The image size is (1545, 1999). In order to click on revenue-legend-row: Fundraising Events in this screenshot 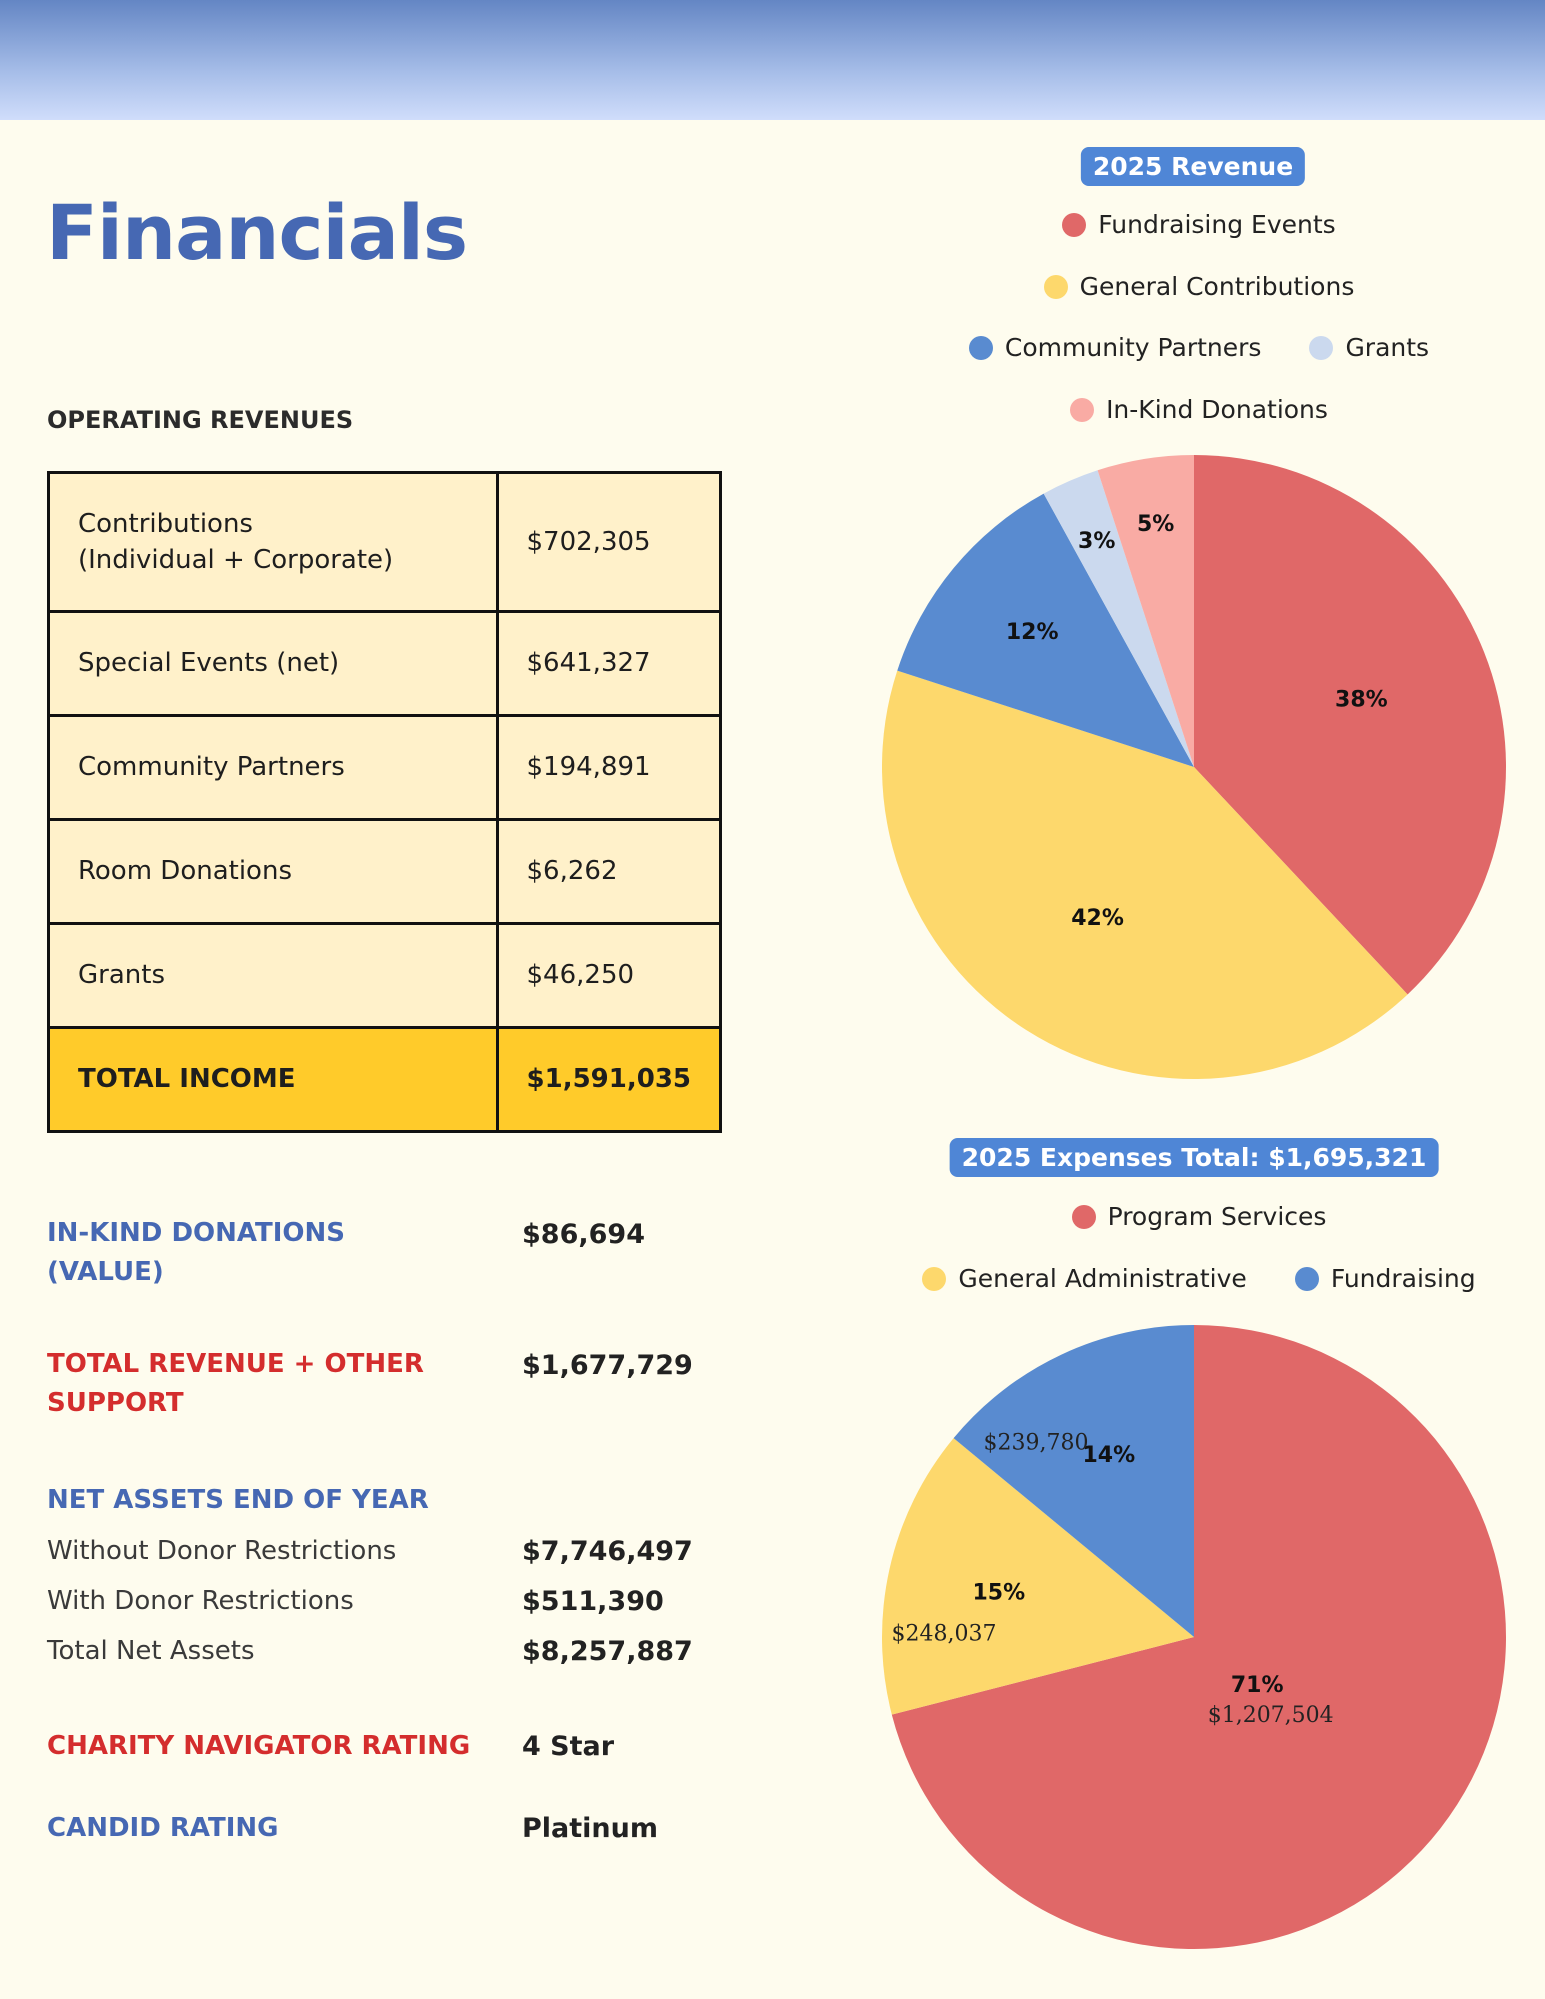, I will do `click(1199, 224)`.